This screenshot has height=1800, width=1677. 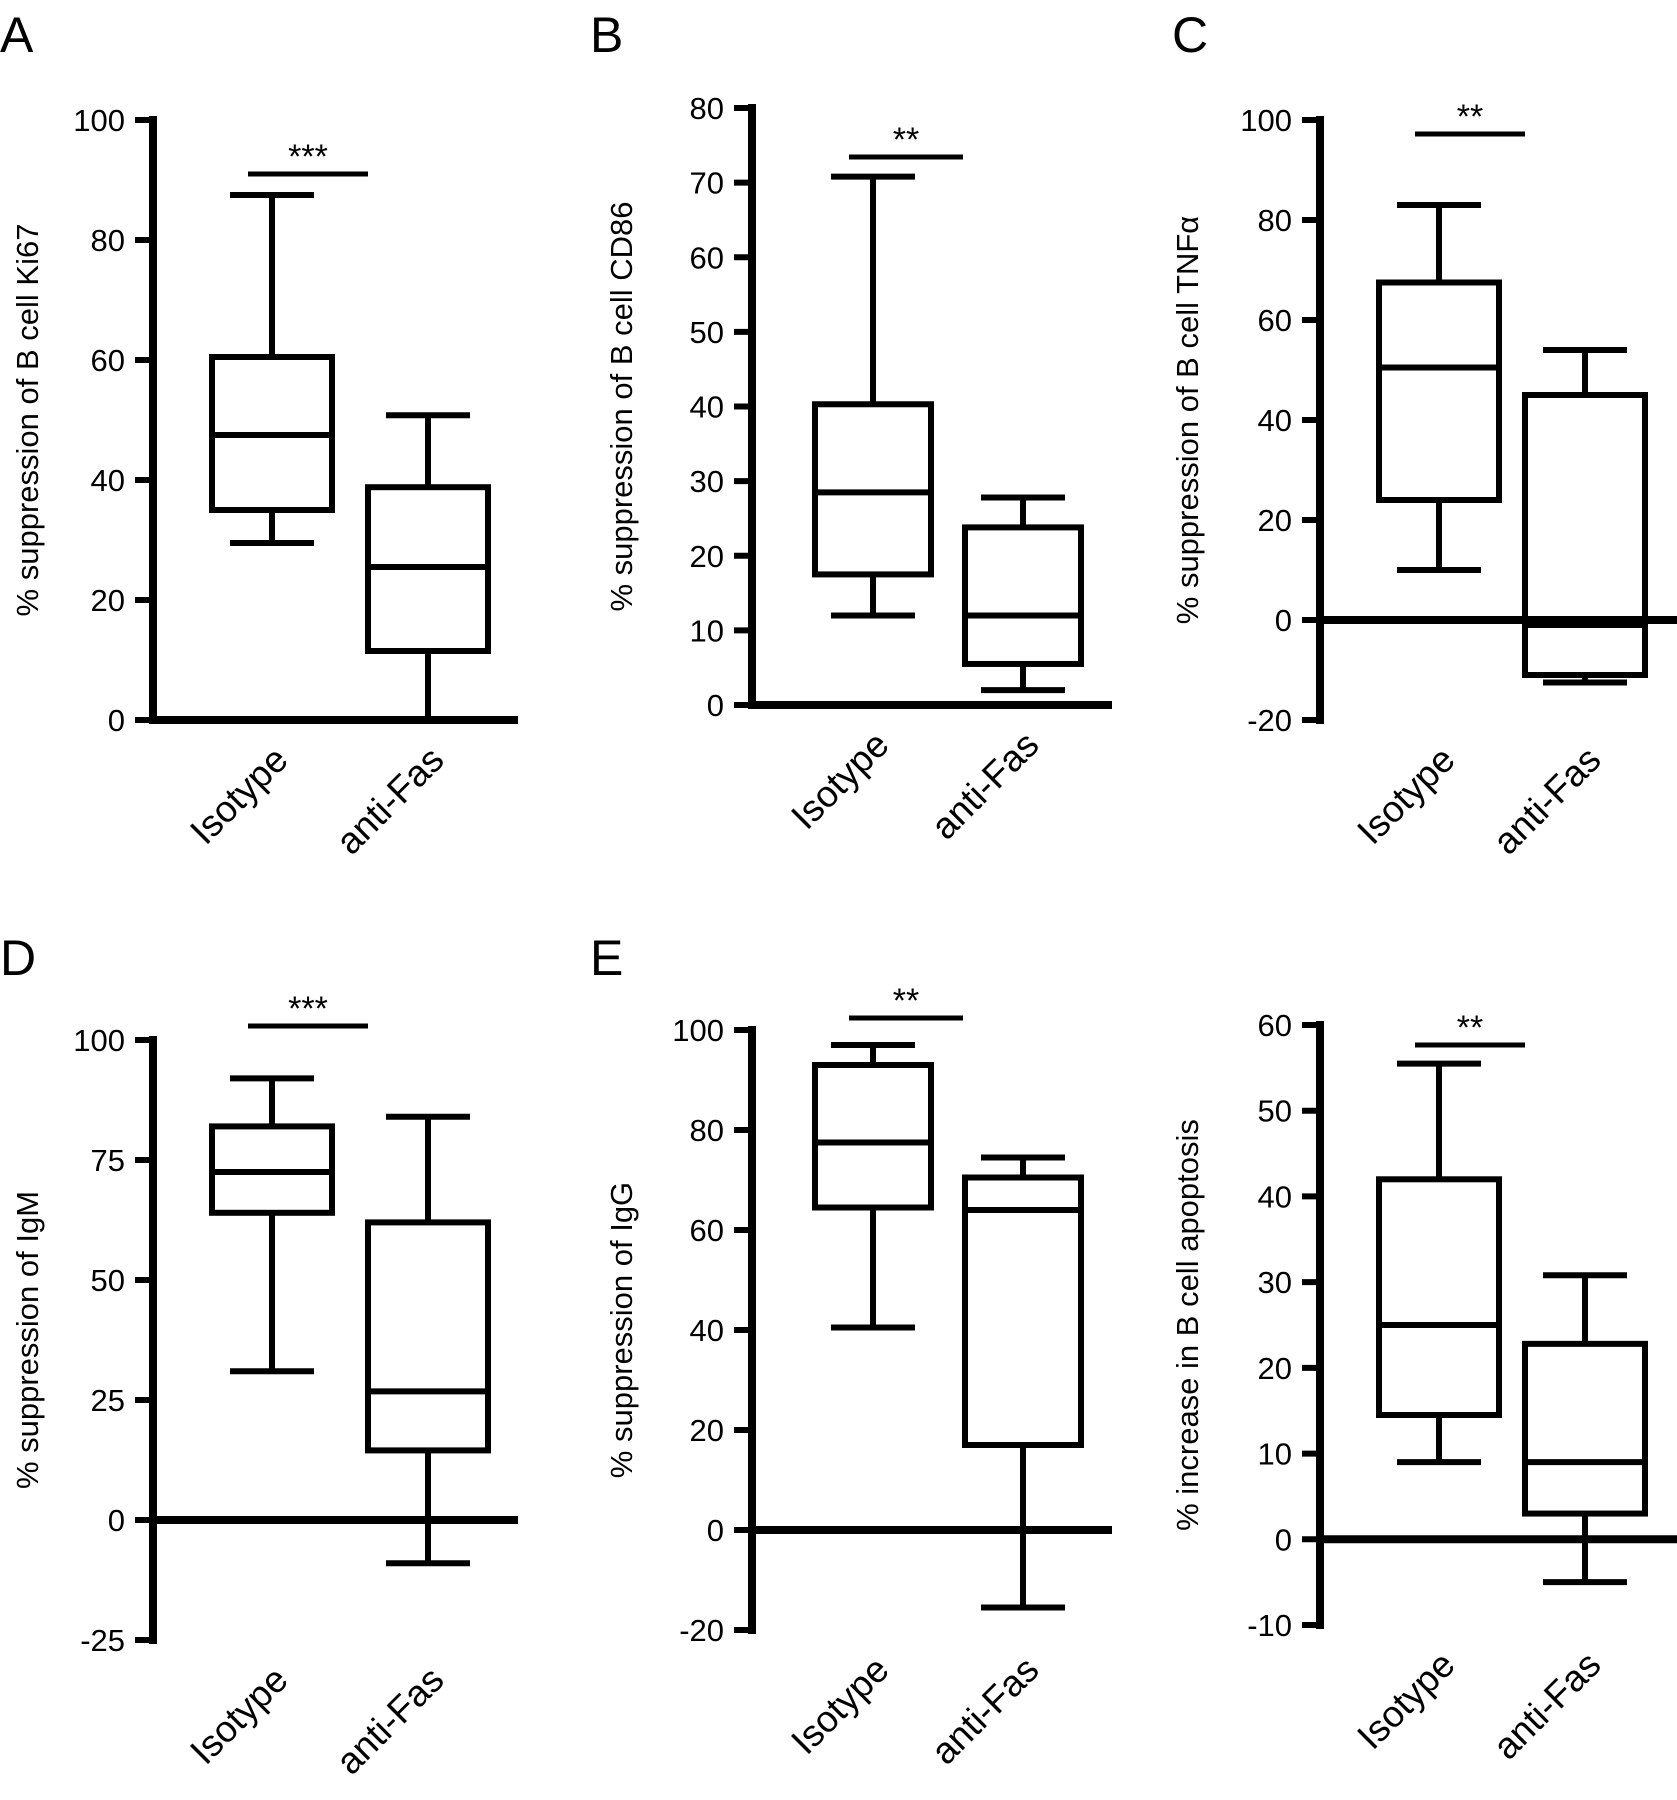 I want to click on panel-letter: E, so click(x=606, y=958).